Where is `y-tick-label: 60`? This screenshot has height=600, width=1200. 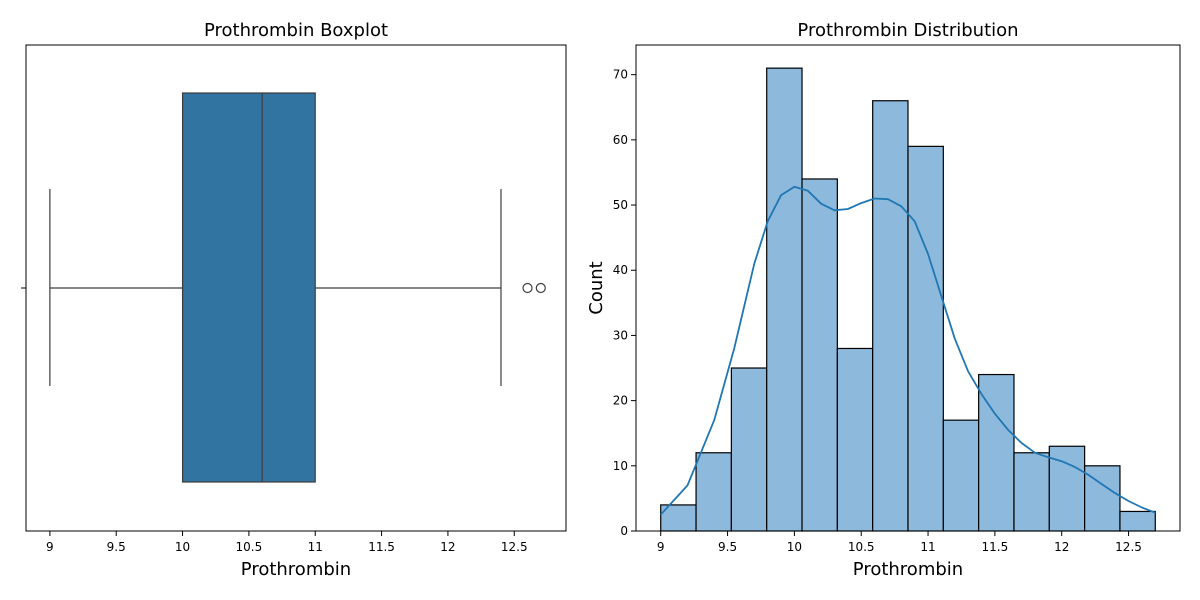
y-tick-label: 60 is located at coordinates (620, 140).